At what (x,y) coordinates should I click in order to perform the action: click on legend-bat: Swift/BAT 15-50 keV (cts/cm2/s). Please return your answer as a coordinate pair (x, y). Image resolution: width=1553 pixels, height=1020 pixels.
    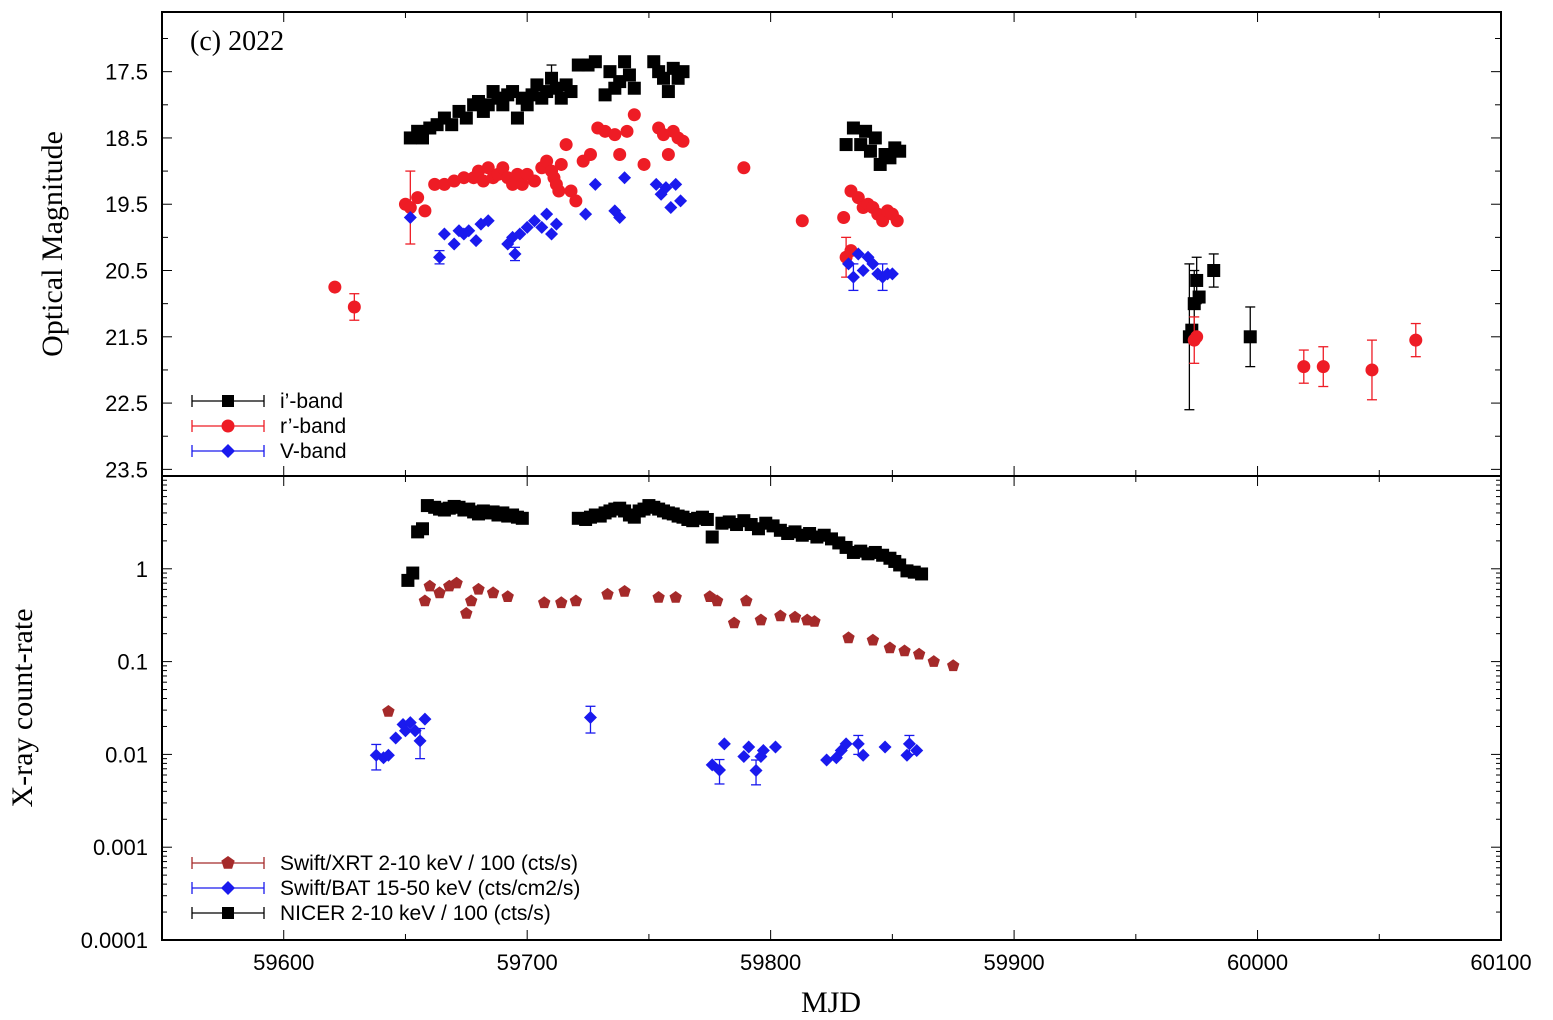
    Looking at the image, I should click on (385, 888).